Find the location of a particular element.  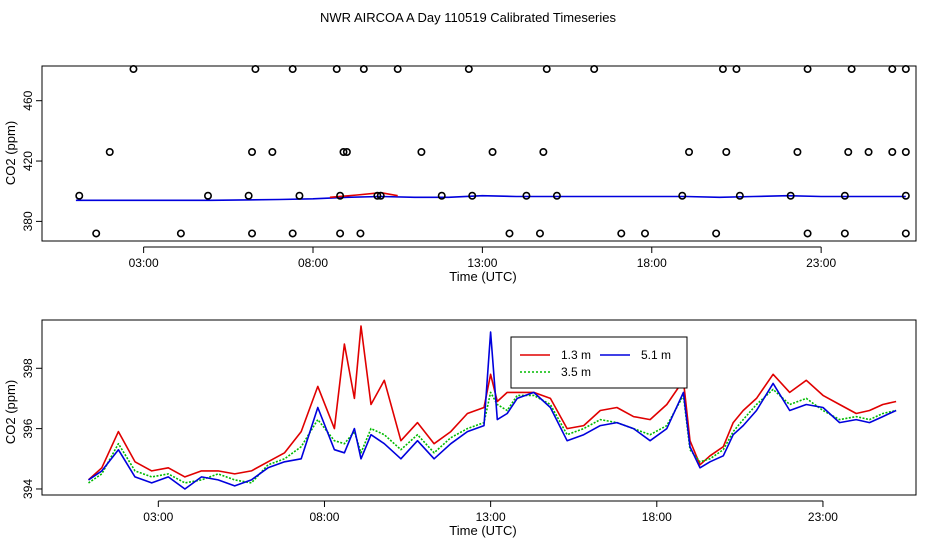

legend-label-5-1m: 5.1 m is located at coordinates (656, 355).